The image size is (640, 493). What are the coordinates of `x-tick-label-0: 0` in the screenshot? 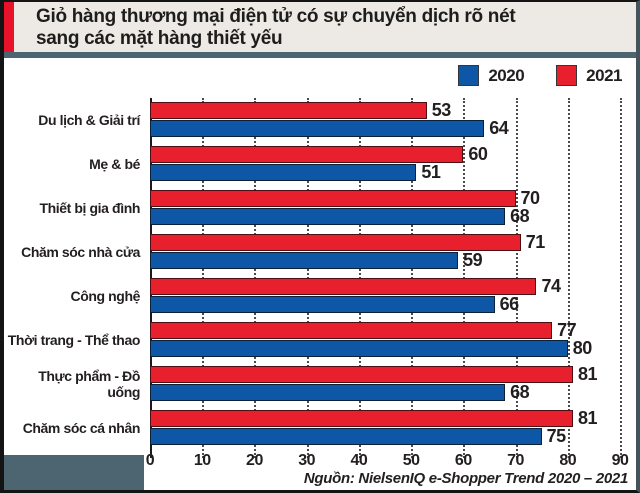 It's located at (150, 460).